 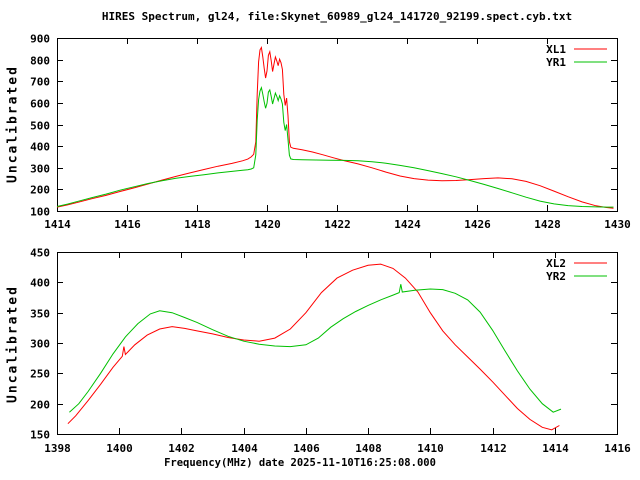 What do you see at coordinates (493, 448) in the screenshot?
I see `x-tick-label: 1412` at bounding box center [493, 448].